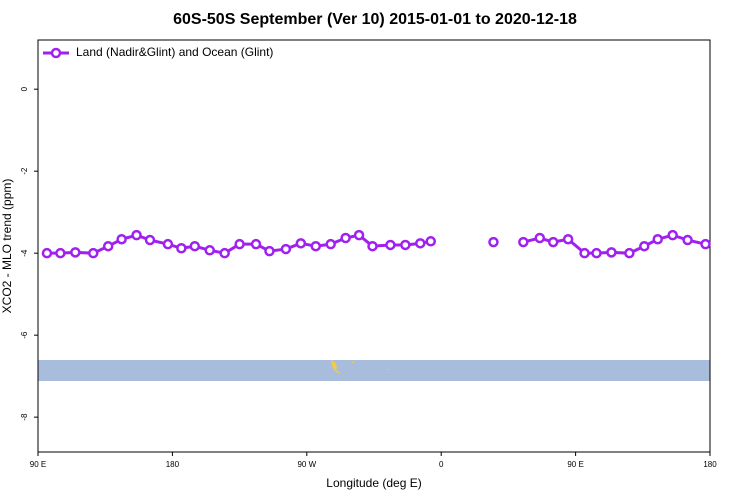  Describe the element at coordinates (24, 335) in the screenshot. I see `y-tick-label: -6` at that location.